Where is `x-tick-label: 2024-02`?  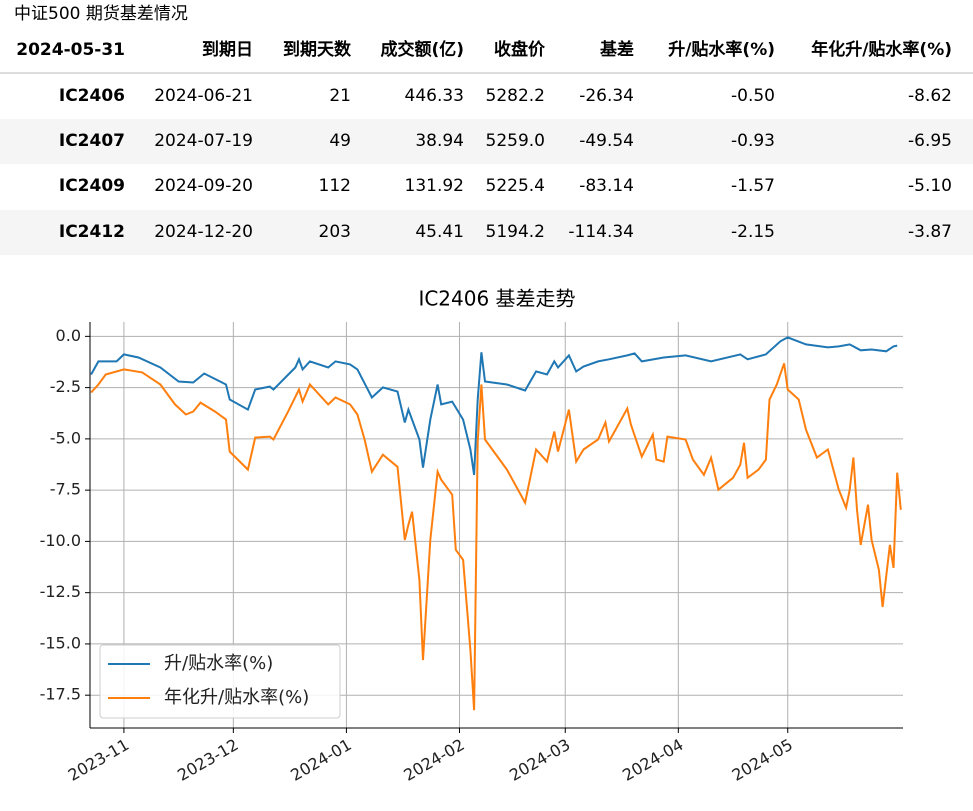 x-tick-label: 2024-02 is located at coordinates (433, 760).